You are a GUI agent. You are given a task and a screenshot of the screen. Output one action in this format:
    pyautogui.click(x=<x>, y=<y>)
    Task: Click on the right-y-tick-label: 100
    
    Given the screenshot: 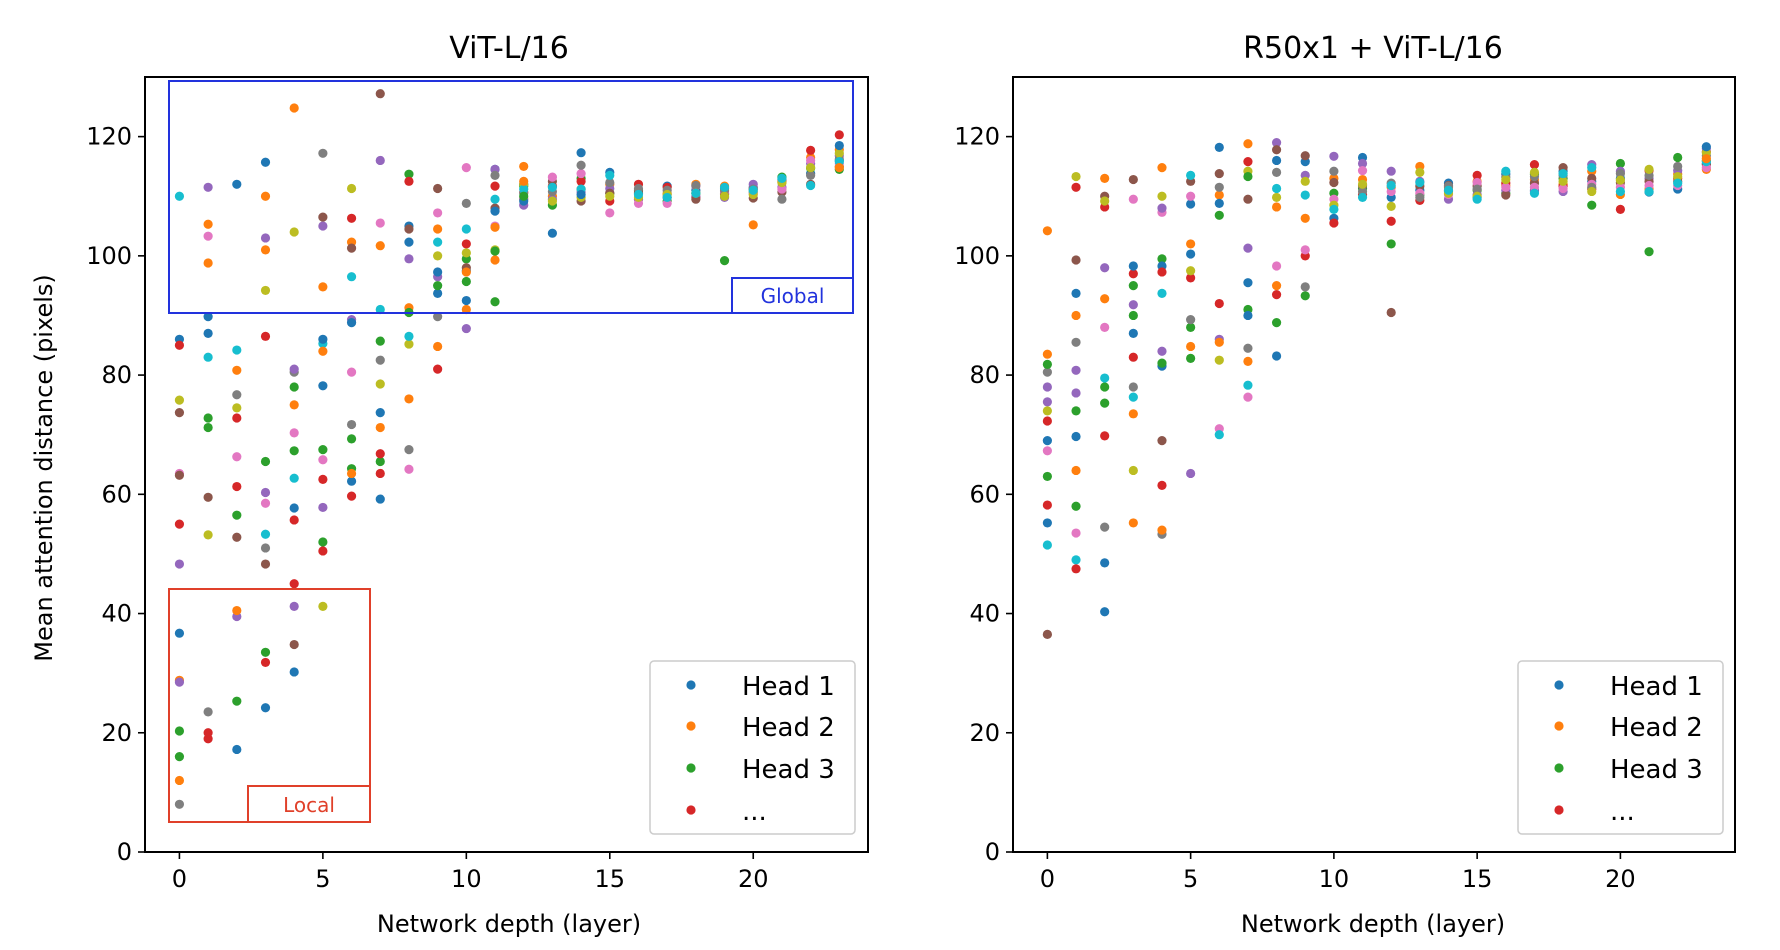 What is the action you would take?
    pyautogui.click(x=977, y=256)
    